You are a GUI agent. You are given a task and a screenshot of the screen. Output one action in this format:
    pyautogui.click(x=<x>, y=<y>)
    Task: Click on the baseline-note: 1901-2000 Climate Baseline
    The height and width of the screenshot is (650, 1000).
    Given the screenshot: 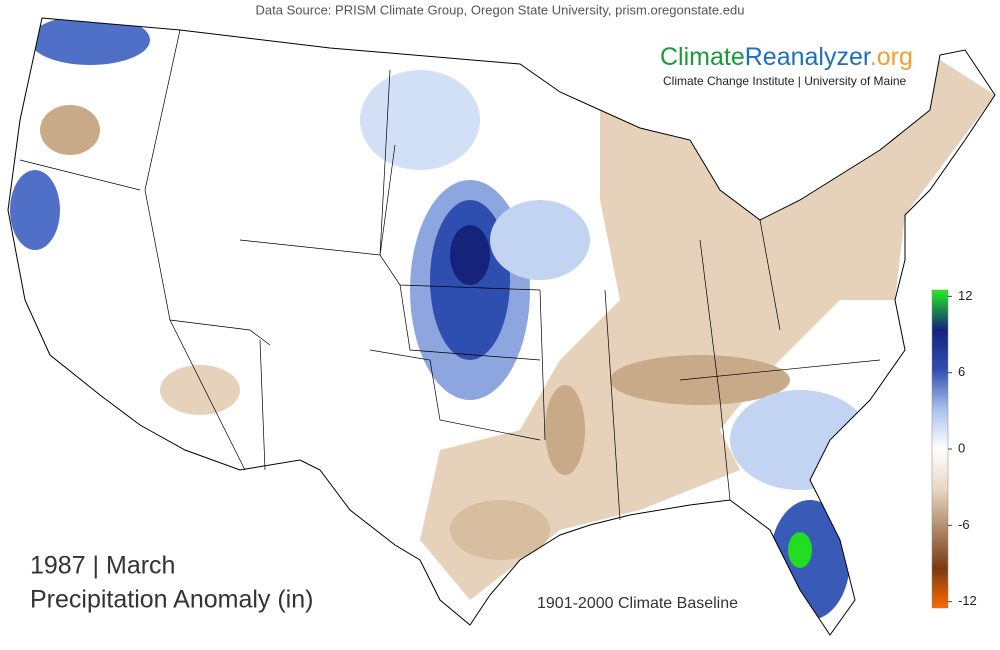 What is the action you would take?
    pyautogui.click(x=637, y=603)
    